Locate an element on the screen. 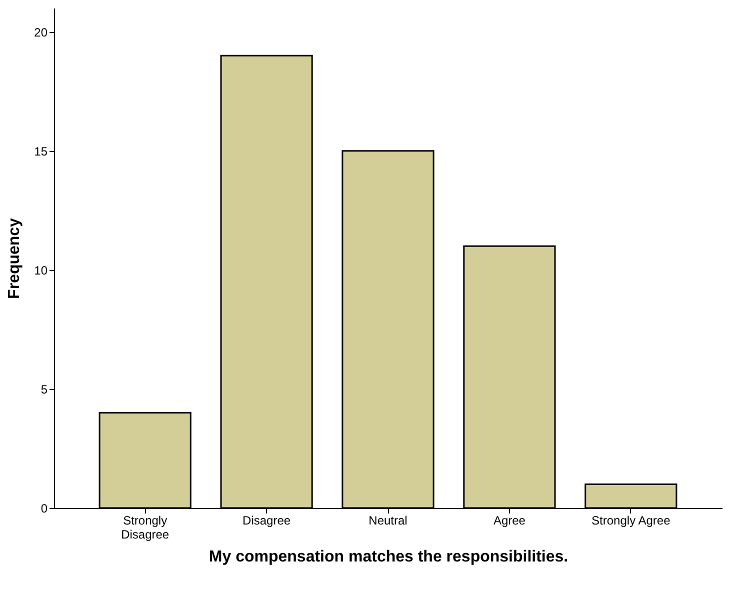 This screenshot has height=592, width=744. y-tick-label: 20 is located at coordinates (41, 32).